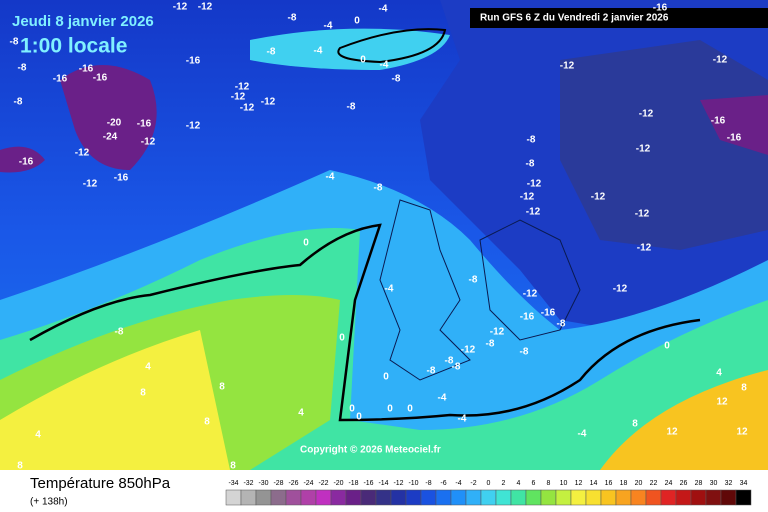 The width and height of the screenshot is (768, 512). What do you see at coordinates (609, 483) in the screenshot?
I see `legend-label: 16` at bounding box center [609, 483].